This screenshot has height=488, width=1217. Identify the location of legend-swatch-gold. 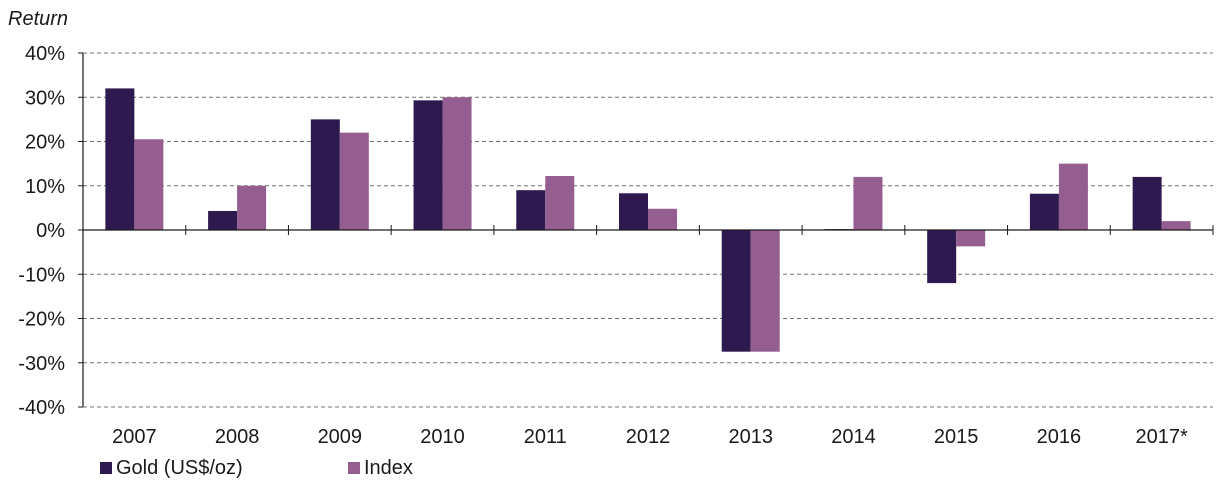
(106, 468).